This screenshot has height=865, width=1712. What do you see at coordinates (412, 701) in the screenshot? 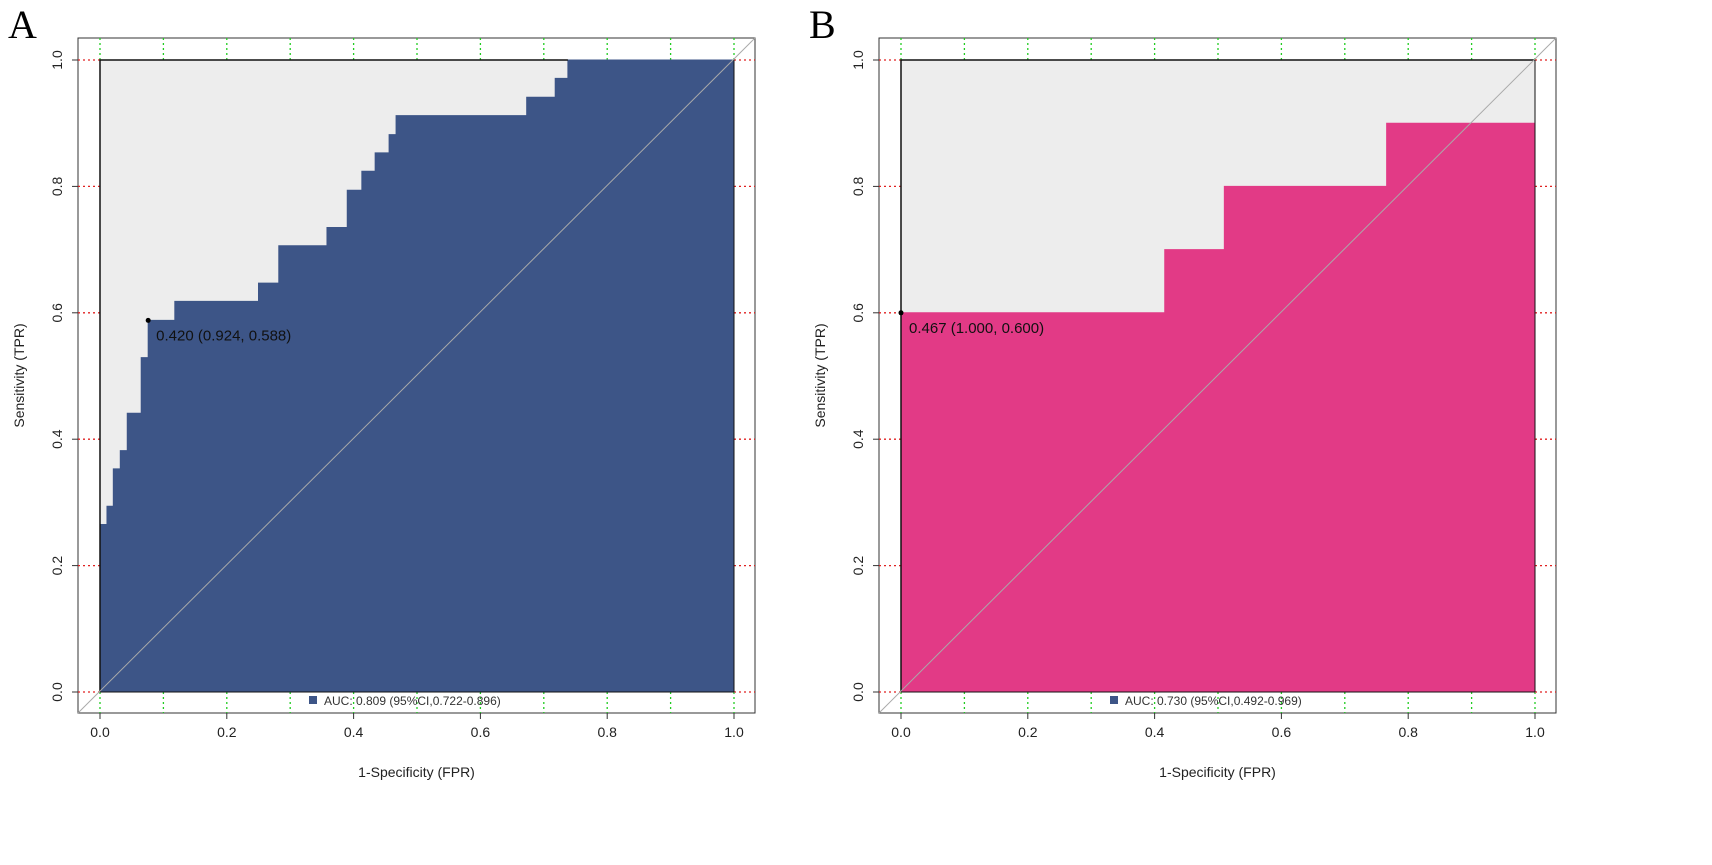
I see `legend-label: AUC: 0.809 (95%CI,0.722-0.896)` at bounding box center [412, 701].